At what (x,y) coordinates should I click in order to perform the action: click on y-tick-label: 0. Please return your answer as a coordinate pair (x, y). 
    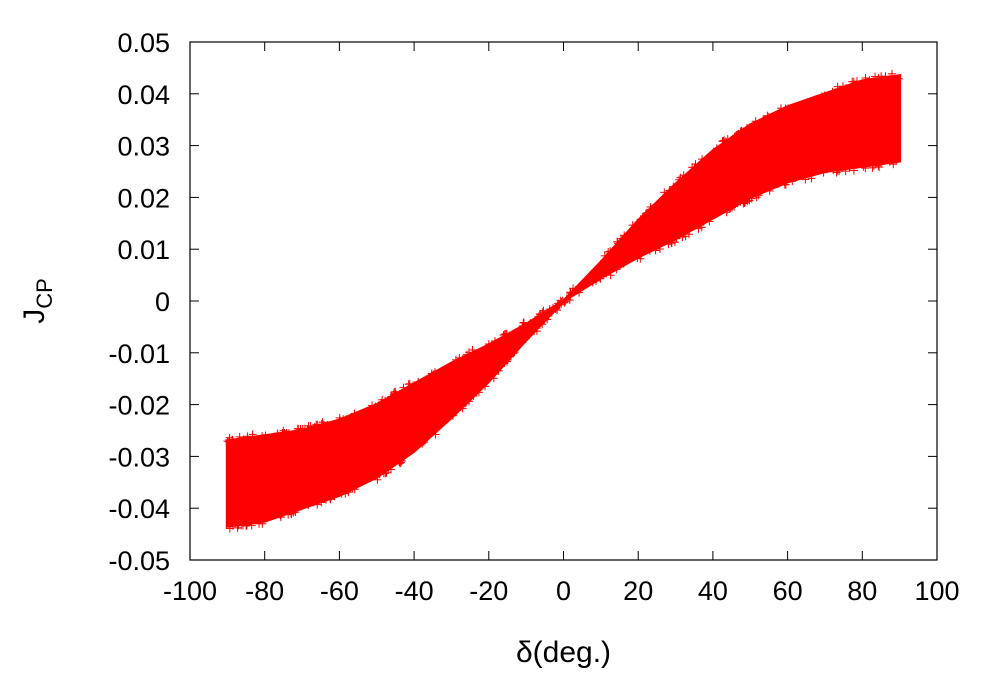
    Looking at the image, I should click on (162, 302).